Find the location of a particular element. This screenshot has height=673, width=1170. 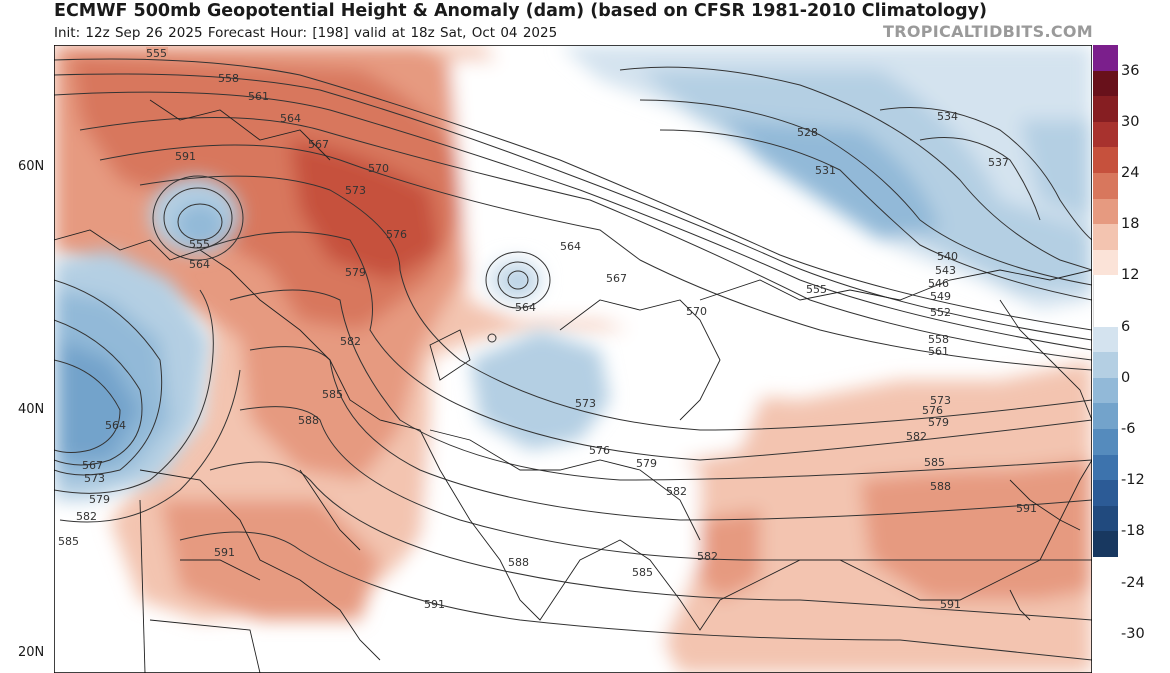

watermark: TROPICALTIDBITS.COM is located at coordinates (988, 31).